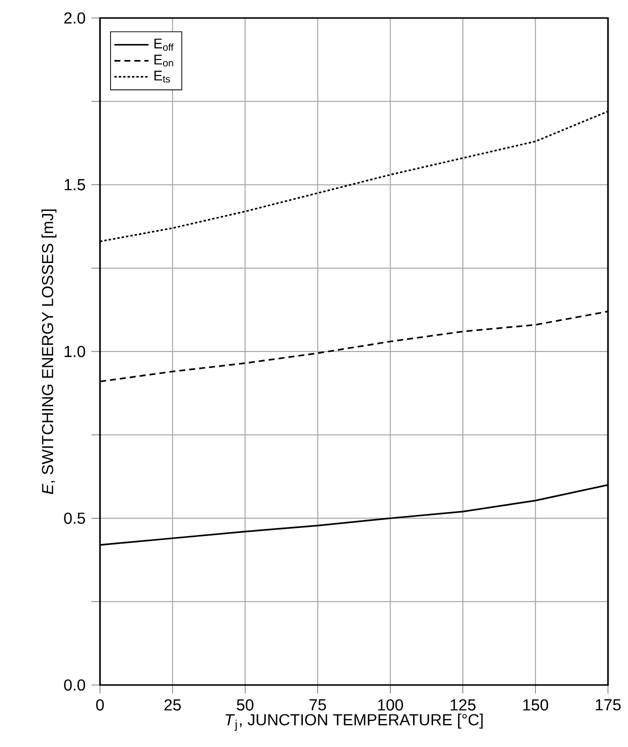  Describe the element at coordinates (75, 518) in the screenshot. I see `y-tick-label: 0.5` at that location.